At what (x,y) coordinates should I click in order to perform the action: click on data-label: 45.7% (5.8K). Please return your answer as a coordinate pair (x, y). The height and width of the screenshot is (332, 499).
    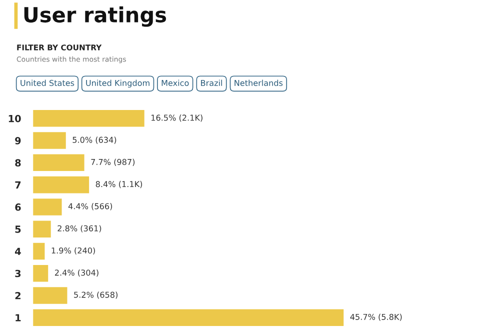
    Looking at the image, I should click on (376, 317).